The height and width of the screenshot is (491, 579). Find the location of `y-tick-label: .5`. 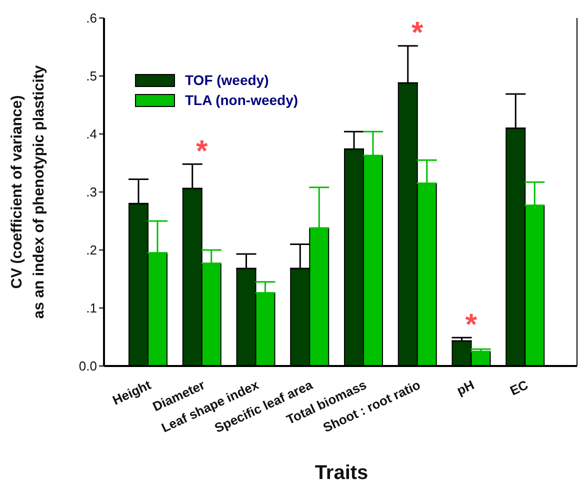

y-tick-label: .5 is located at coordinates (91, 76).